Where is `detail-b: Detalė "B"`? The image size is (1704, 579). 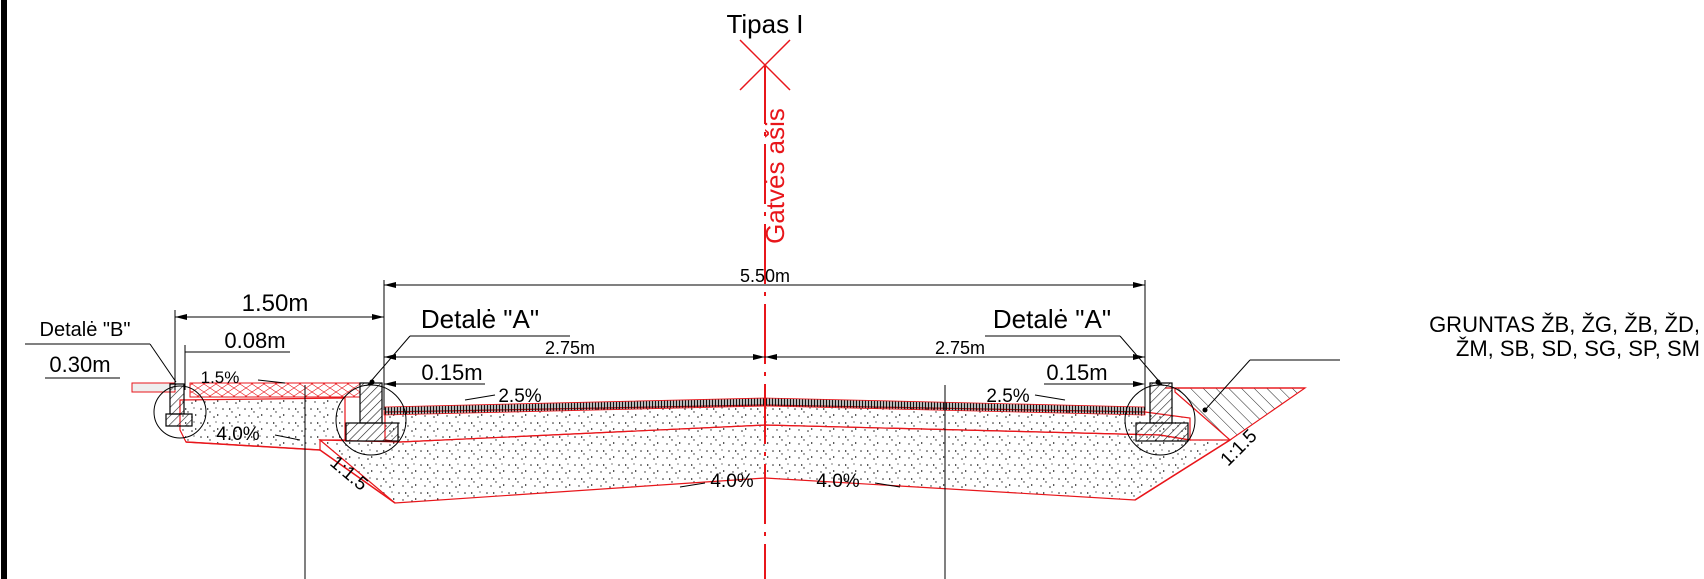 detail-b: Detalė "B" is located at coordinates (85, 330).